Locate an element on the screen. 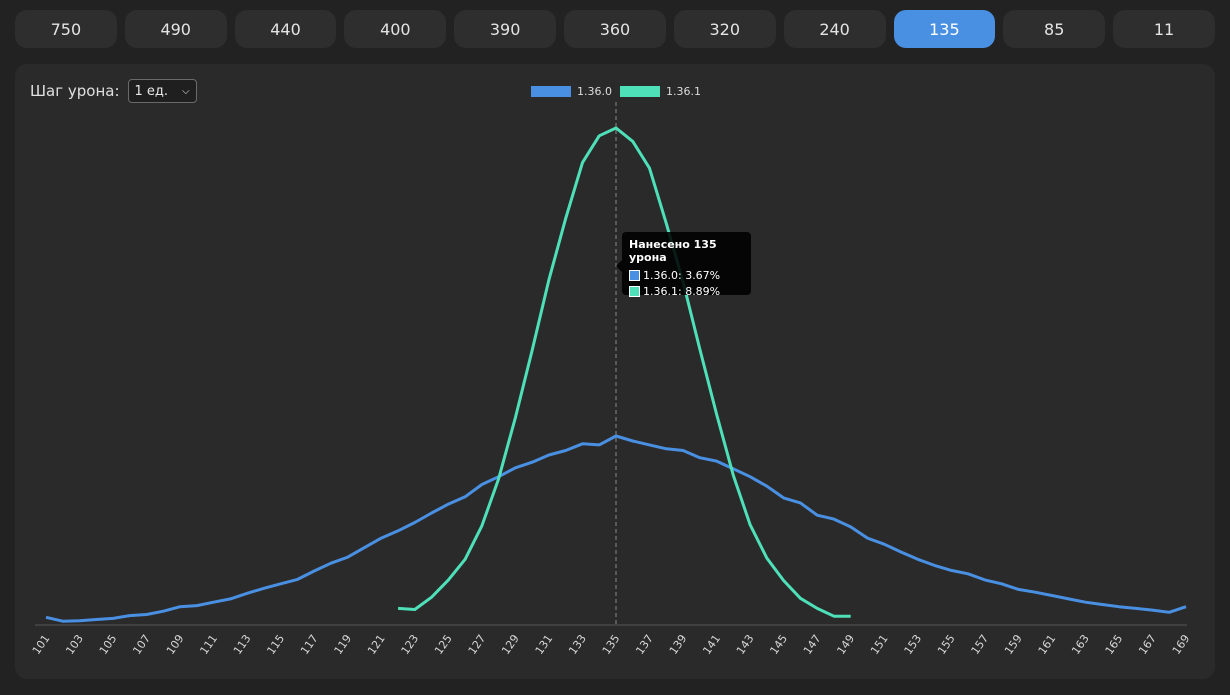 This screenshot has height=695, width=1230. damage-step-label: Шаг урона: is located at coordinates (75, 91).